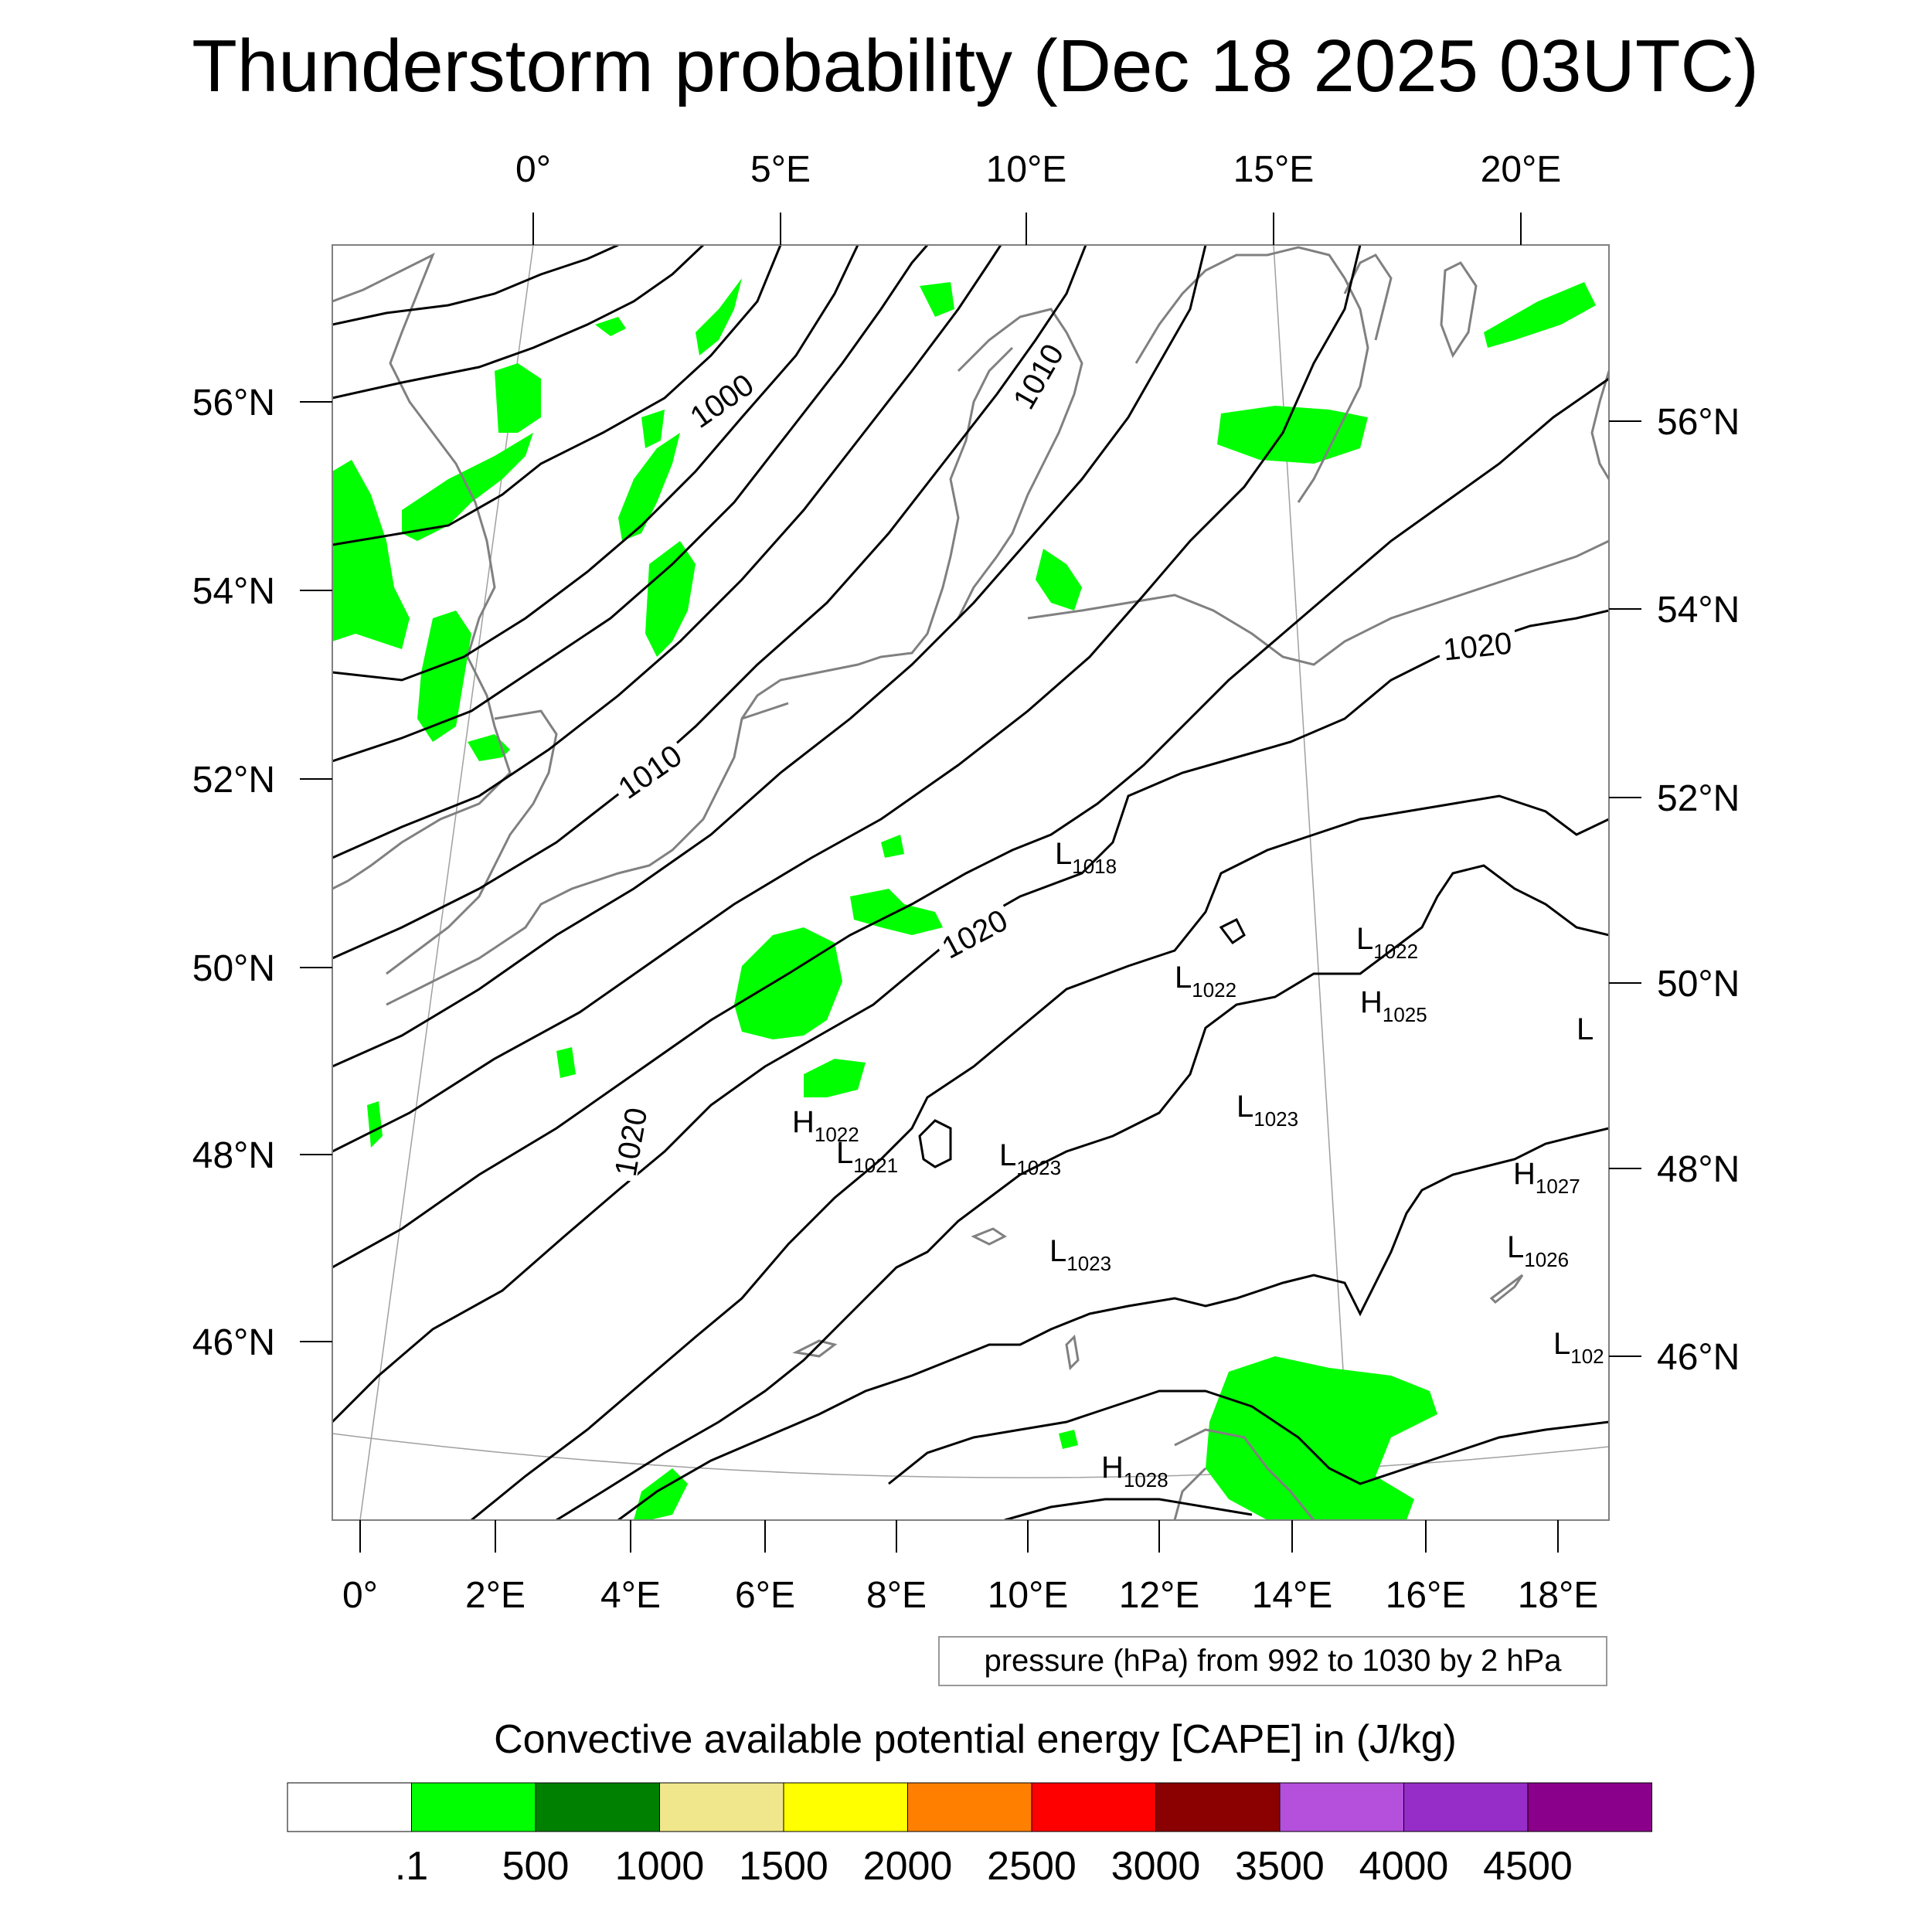  What do you see at coordinates (1039, 376) in the screenshot?
I see `isobar-label: 1010` at bounding box center [1039, 376].